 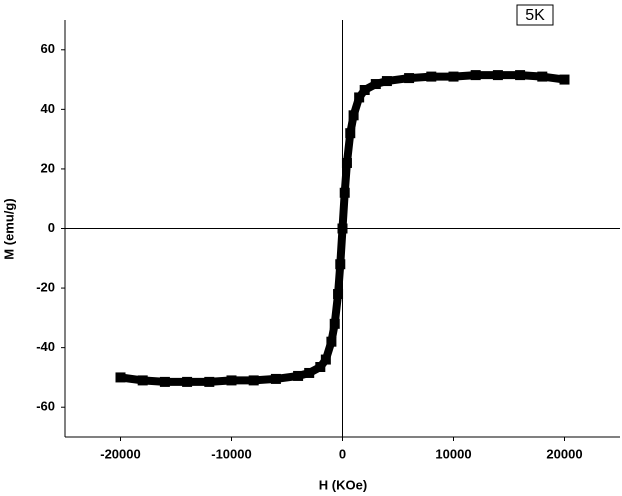 What do you see at coordinates (342, 453) in the screenshot?
I see `x-tick-label: 0` at bounding box center [342, 453].